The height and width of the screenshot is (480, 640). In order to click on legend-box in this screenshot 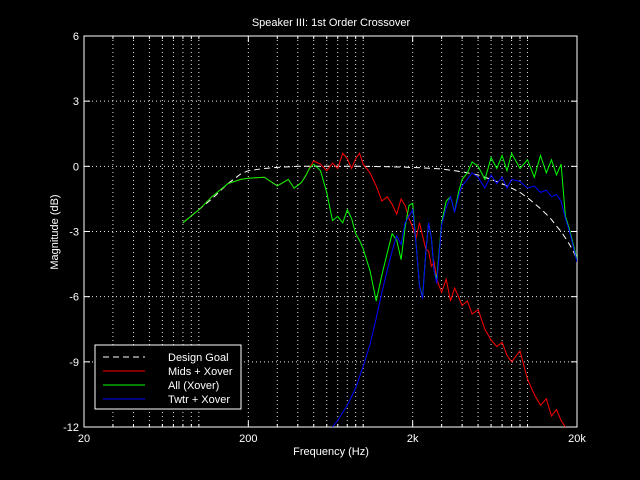, I will do `click(168, 377)`.